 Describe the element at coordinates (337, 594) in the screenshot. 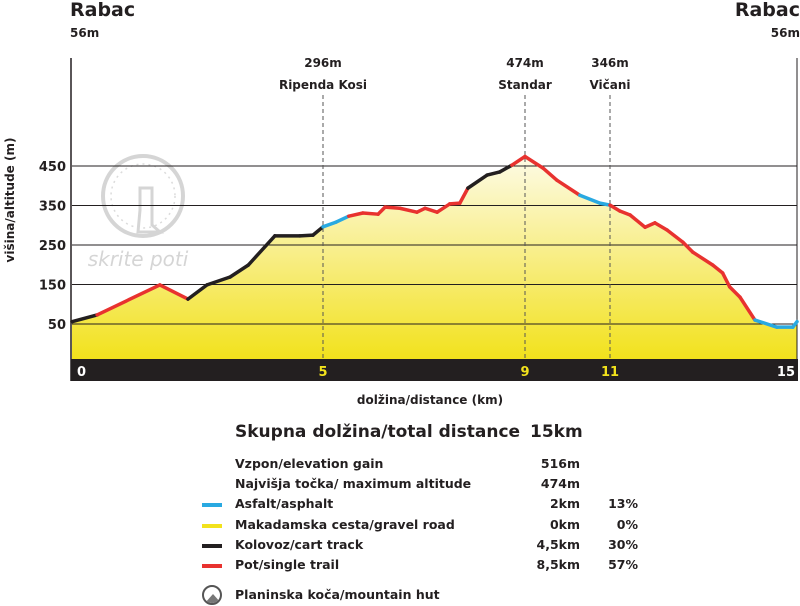

I see `mountain-hut-label: Planinska koča/mountain hut` at that location.